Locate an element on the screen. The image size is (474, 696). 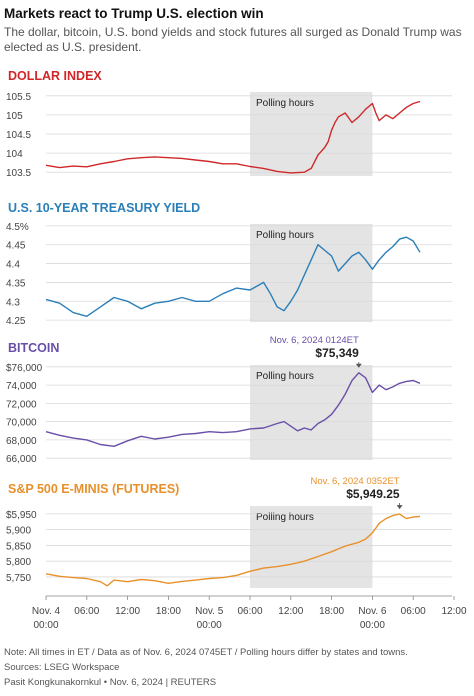
y-tick-label-bitcoin: 70,000 is located at coordinates (21, 423).